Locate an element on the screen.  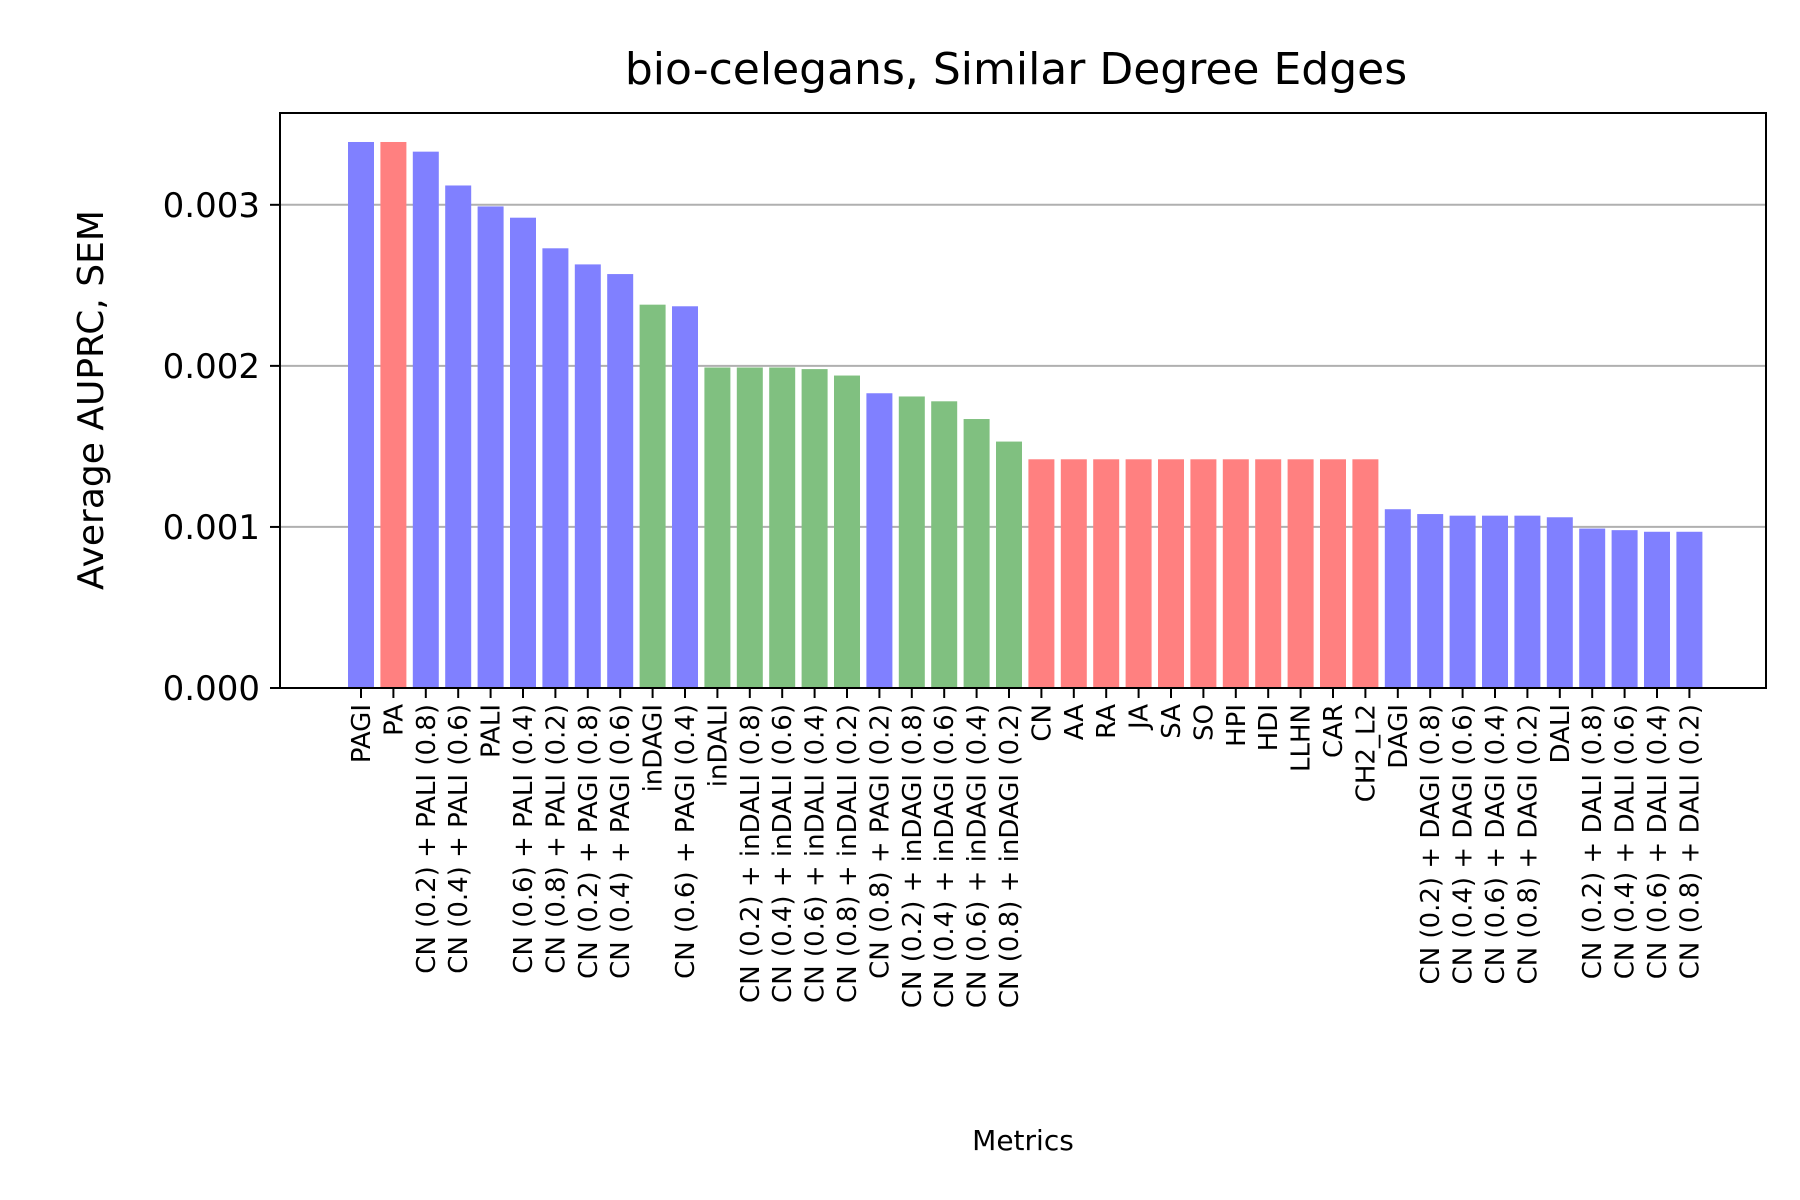
y-tick-label: 0.001 is located at coordinates (211, 528).